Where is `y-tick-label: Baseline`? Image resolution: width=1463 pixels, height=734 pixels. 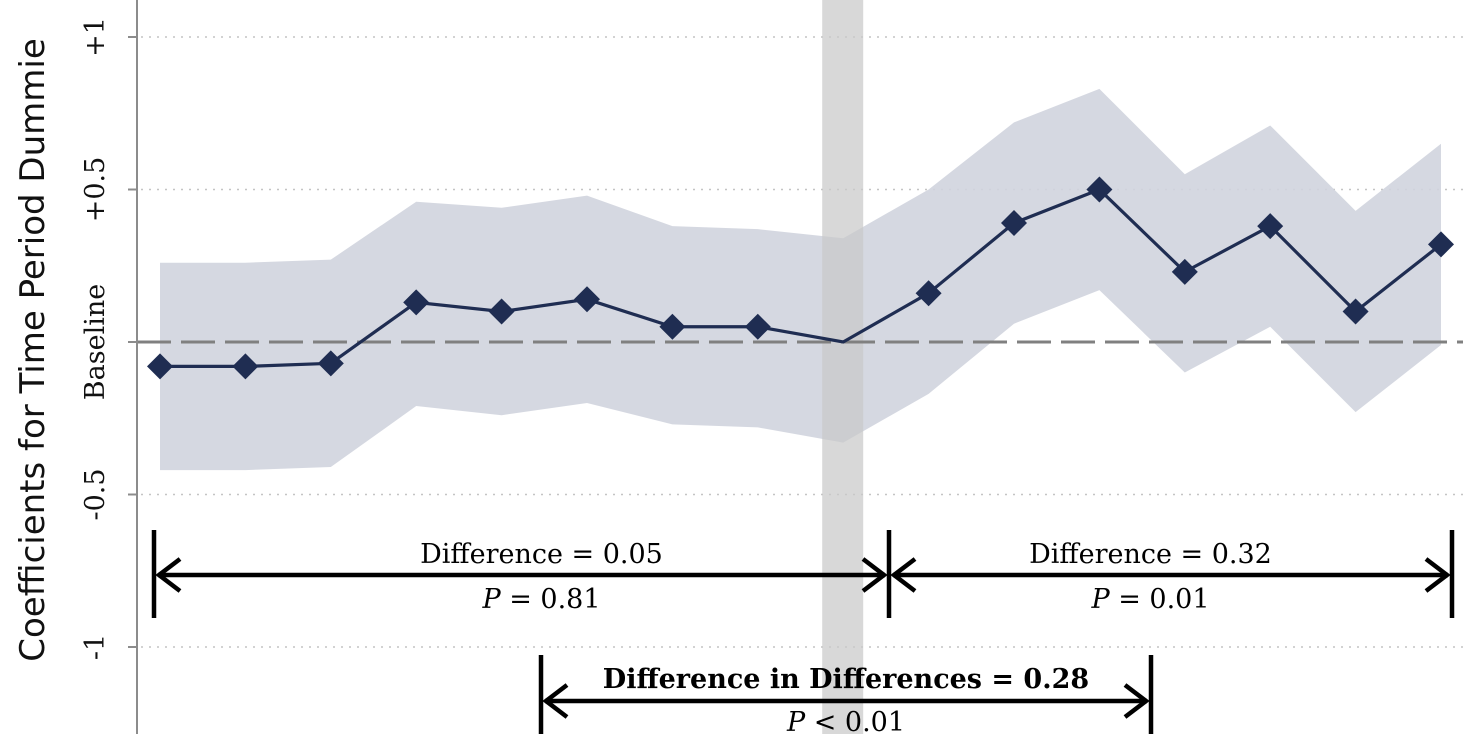
y-tick-label: Baseline is located at coordinates (95, 342).